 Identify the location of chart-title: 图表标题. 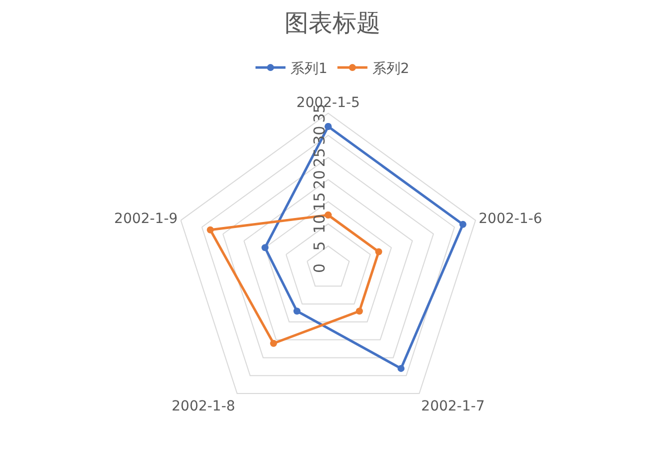
(332, 23).